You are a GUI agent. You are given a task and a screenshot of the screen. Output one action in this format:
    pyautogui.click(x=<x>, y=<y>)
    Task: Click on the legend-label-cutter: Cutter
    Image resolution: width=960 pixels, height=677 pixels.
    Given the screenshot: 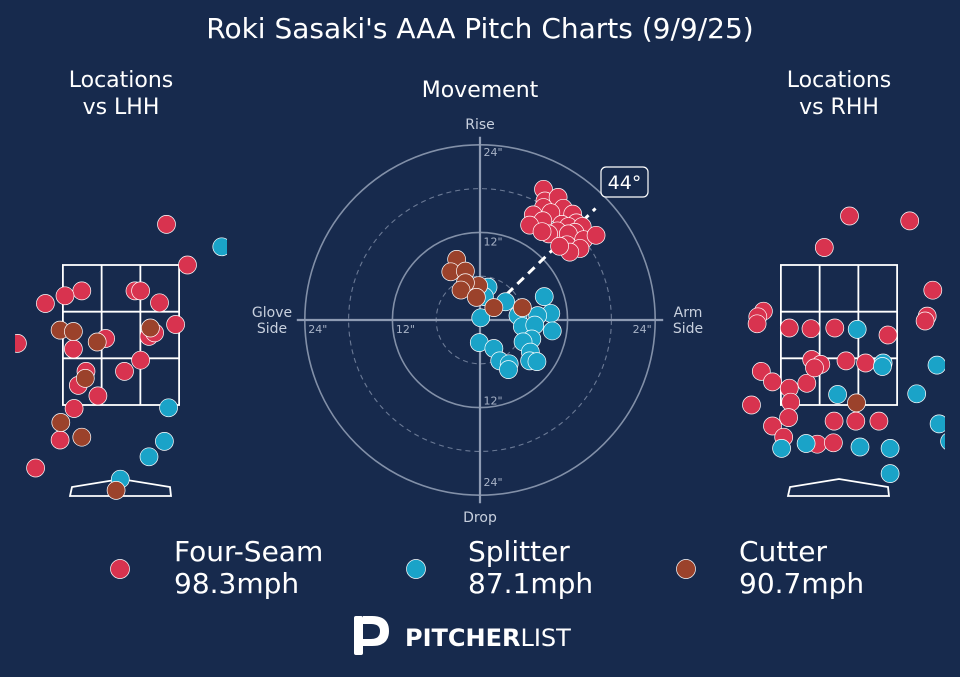 What is the action you would take?
    pyautogui.click(x=783, y=551)
    